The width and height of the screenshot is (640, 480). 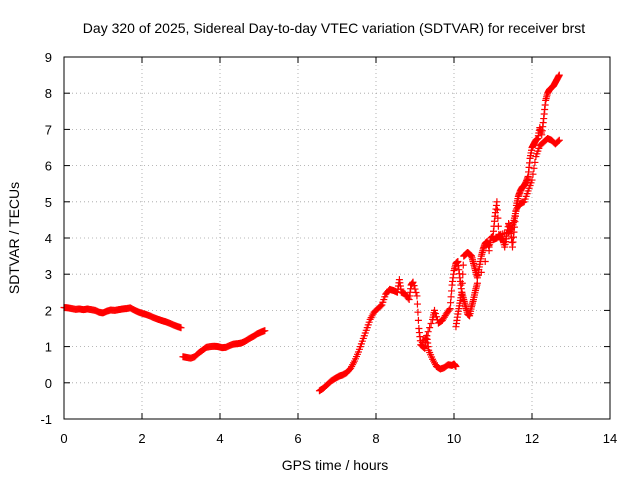 I want to click on y-tick-label: 1, so click(x=48, y=347).